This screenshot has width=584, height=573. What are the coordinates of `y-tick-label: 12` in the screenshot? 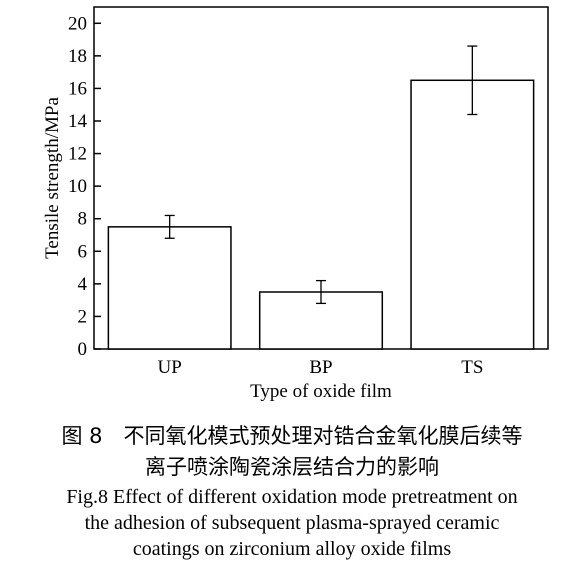 It's located at (77, 154).